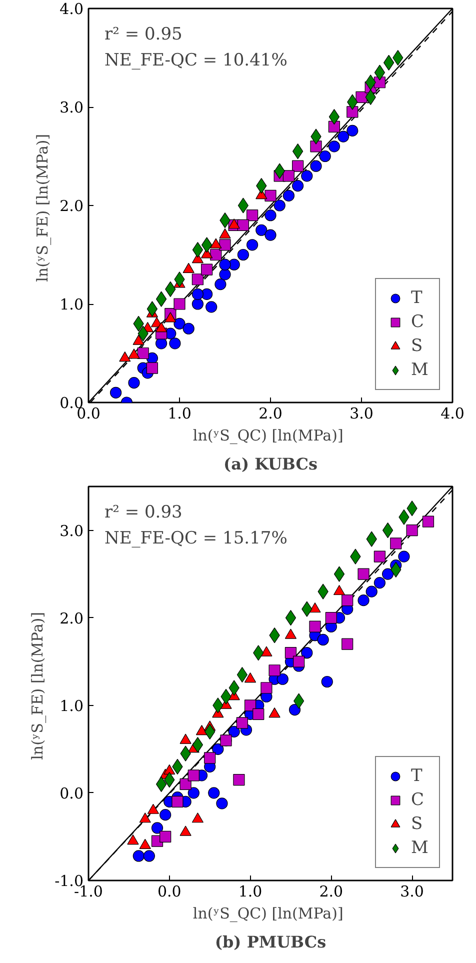 The width and height of the screenshot is (476, 963). What do you see at coordinates (72, 531) in the screenshot?
I see `y-tick-label: 3.0` at bounding box center [72, 531].